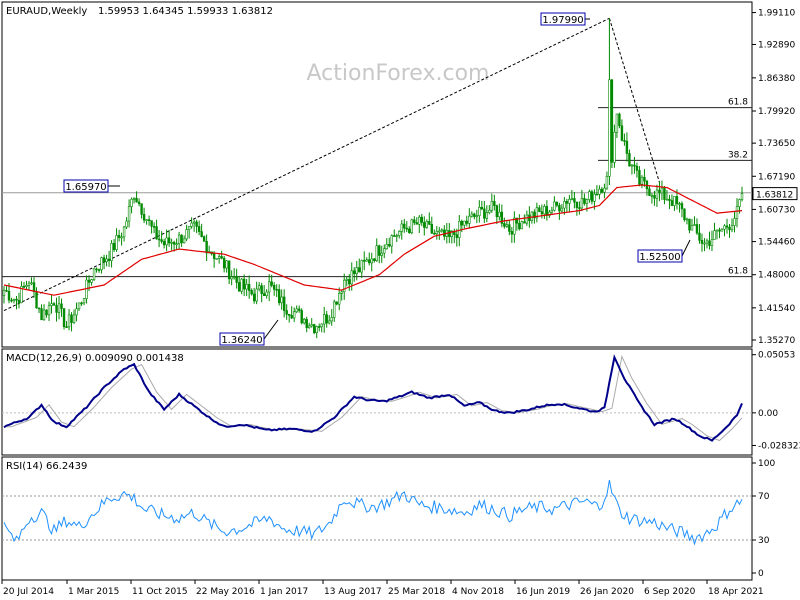  I want to click on ohlc-label: 1.59953 1.64345 1.59933 1.63812, so click(185, 11).